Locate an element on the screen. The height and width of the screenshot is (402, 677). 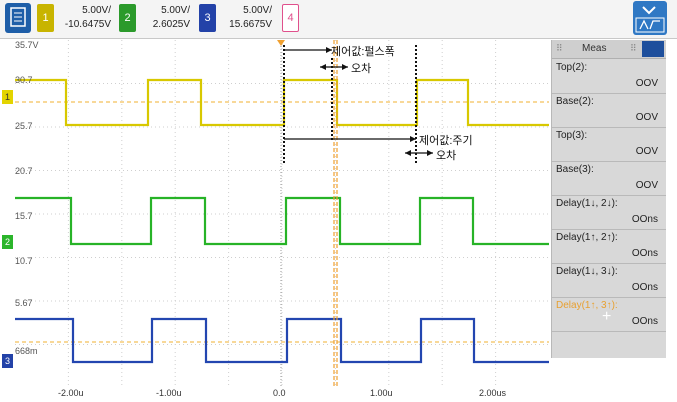
measurement-label: Delay(1↑, 2↑): is located at coordinates (587, 237).